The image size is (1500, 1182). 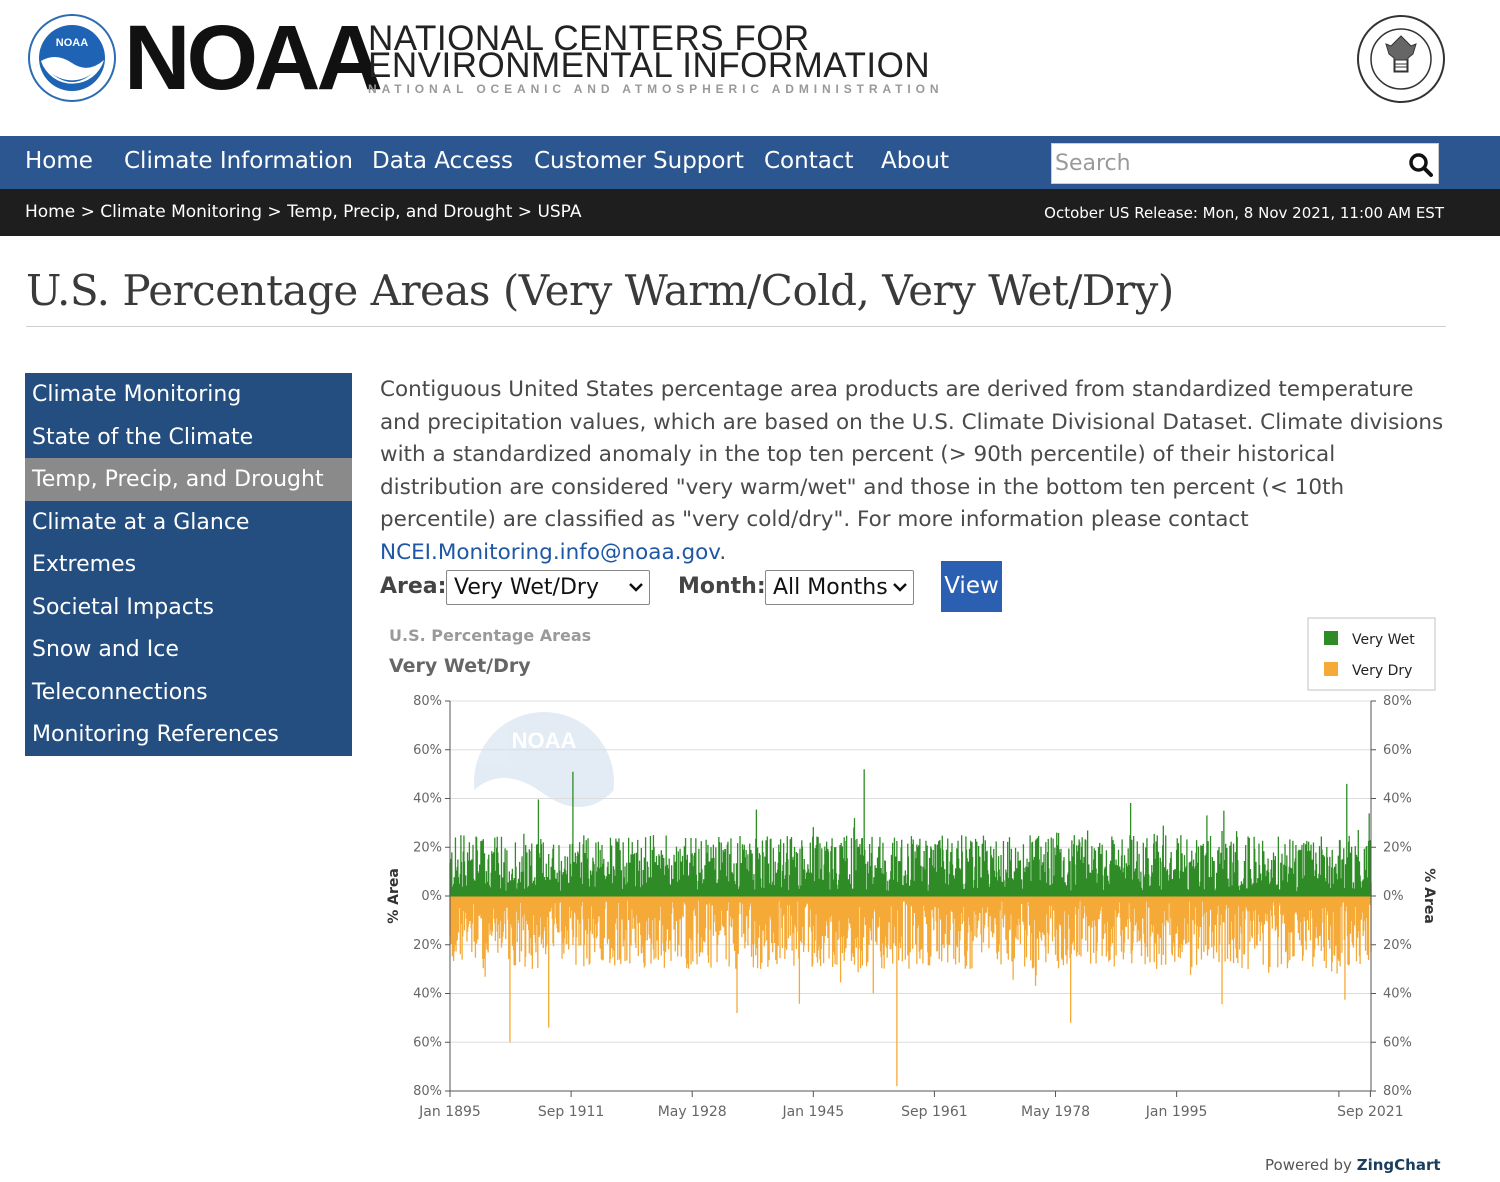 I want to click on sidebar-item-monitoring-references: Monitoring References, so click(x=155, y=734).